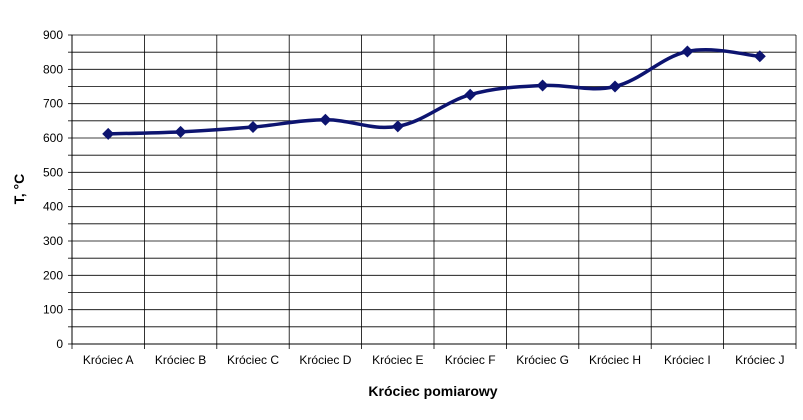 The height and width of the screenshot is (420, 803). I want to click on y-tick-label: 100, so click(53, 310).